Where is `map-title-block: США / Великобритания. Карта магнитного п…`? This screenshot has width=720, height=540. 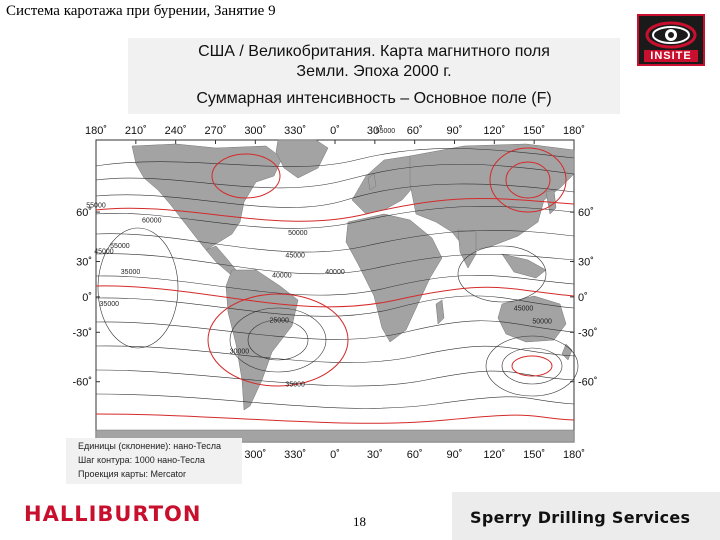 map-title-block: США / Великобритания. Карта магнитного п… is located at coordinates (374, 76).